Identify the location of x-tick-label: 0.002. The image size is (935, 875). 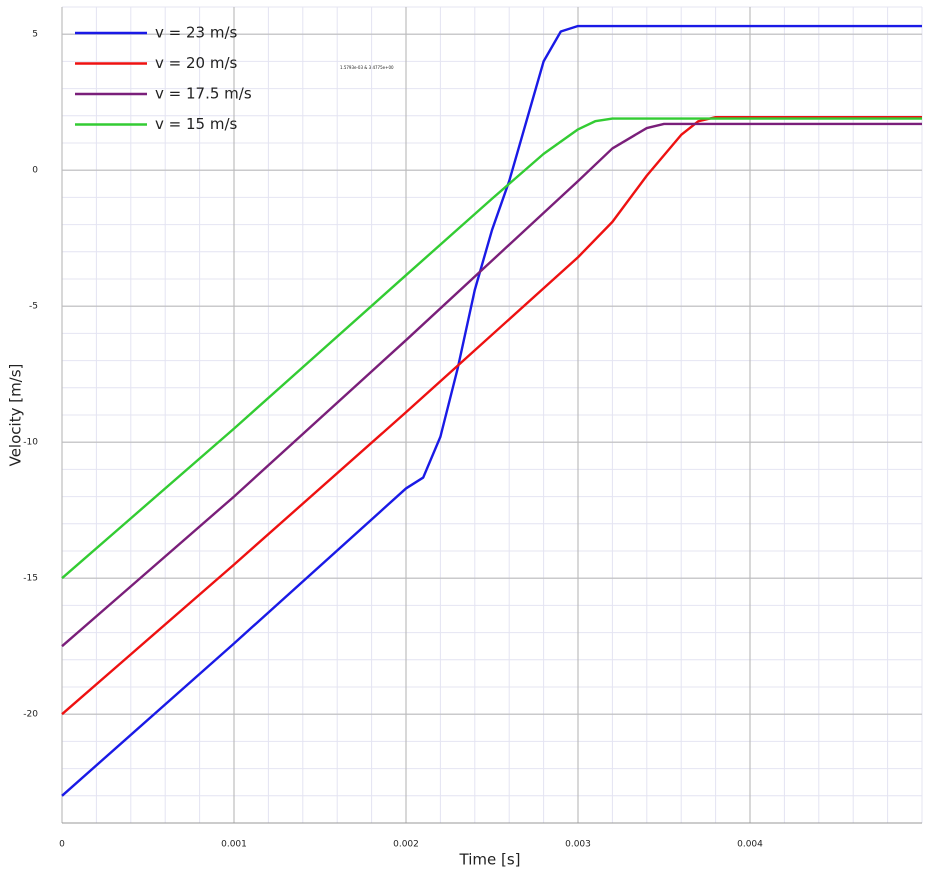
(406, 845).